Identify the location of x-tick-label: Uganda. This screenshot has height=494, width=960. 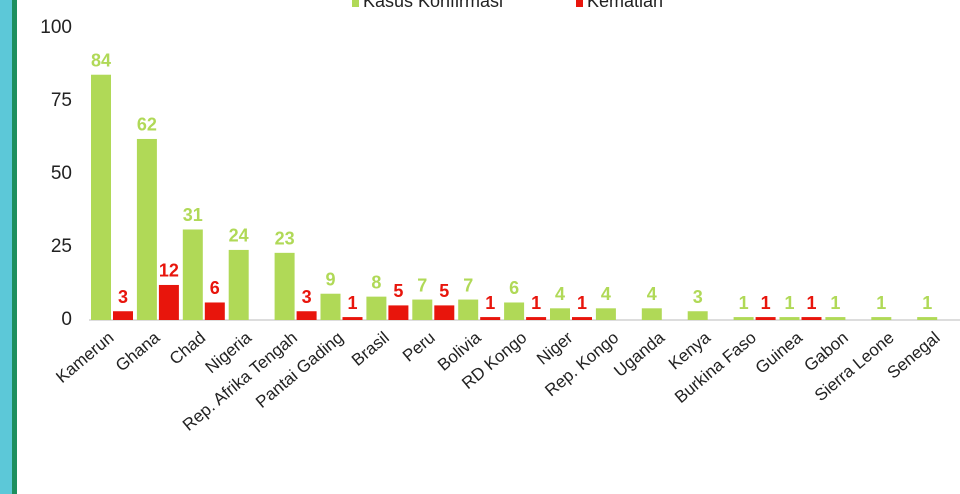
(639, 354).